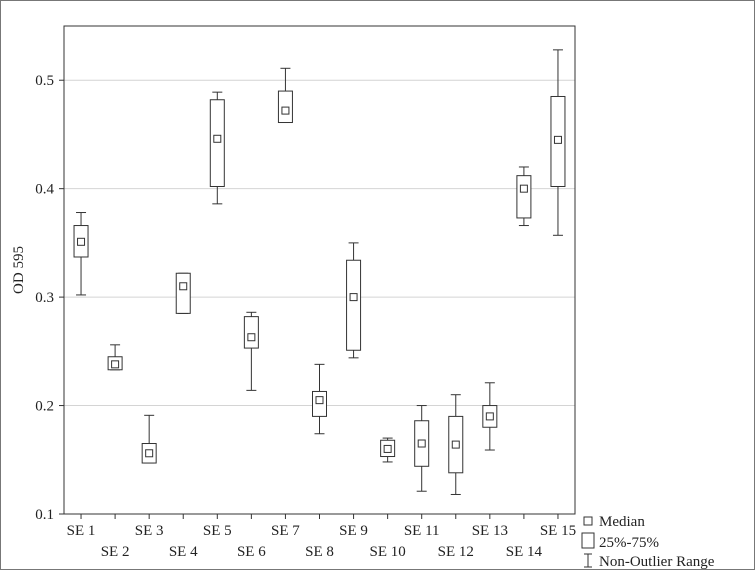 This screenshot has height=571, width=755. Describe the element at coordinates (524, 552) in the screenshot. I see `x-tick-label: SE 14` at that location.